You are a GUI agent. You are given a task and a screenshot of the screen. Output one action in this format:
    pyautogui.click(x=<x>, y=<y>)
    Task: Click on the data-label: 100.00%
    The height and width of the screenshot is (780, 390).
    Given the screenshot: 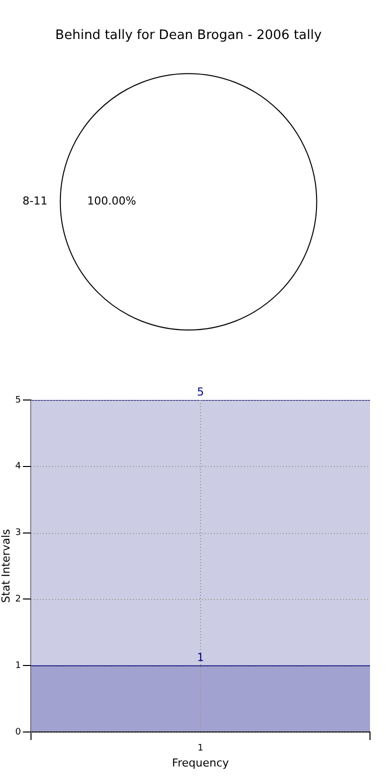 What is the action you would take?
    pyautogui.click(x=111, y=201)
    